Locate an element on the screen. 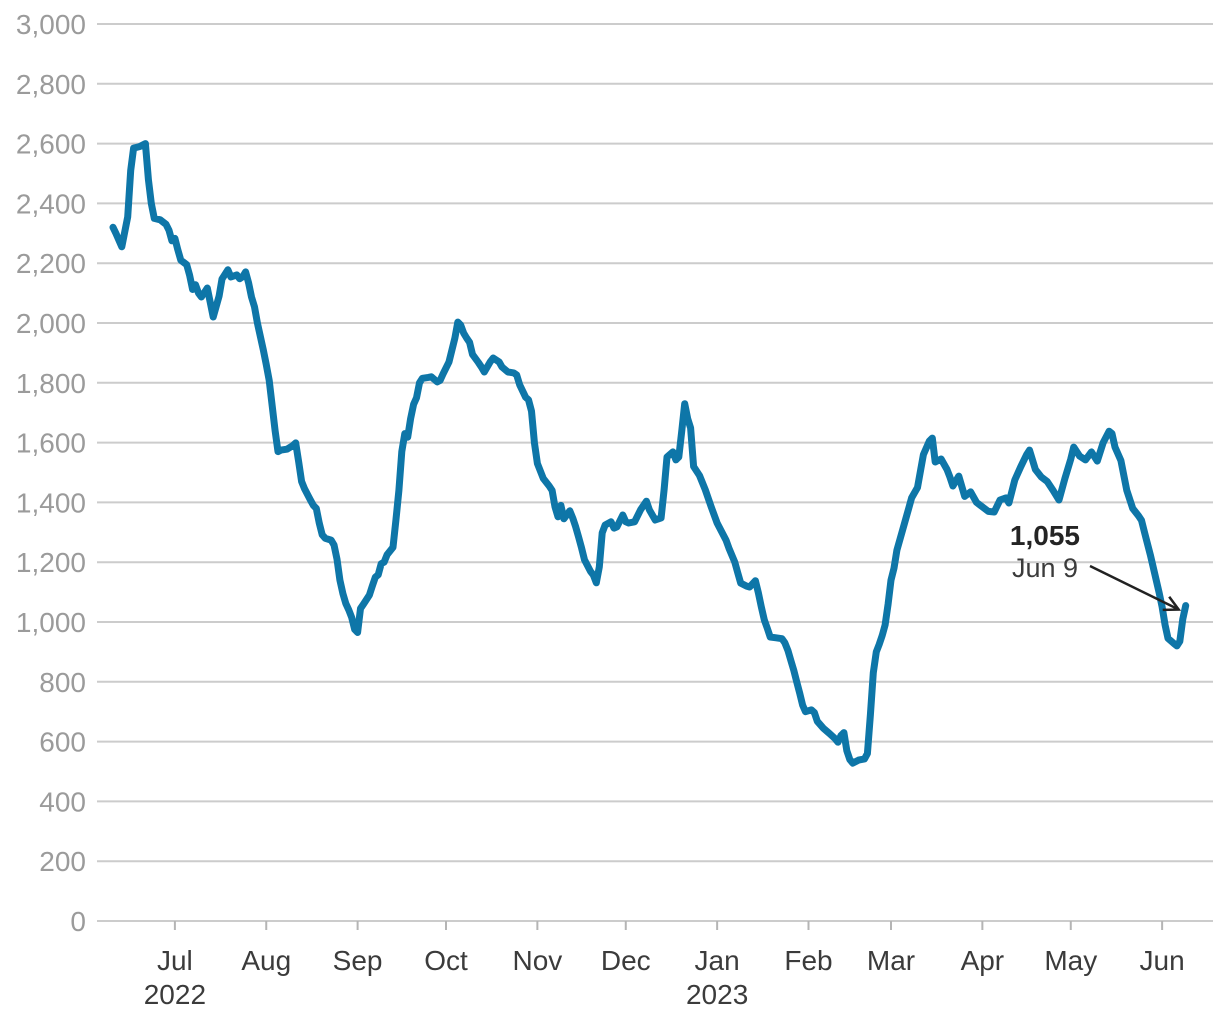 The height and width of the screenshot is (1025, 1220). x-tick-label: Sep is located at coordinates (358, 960).